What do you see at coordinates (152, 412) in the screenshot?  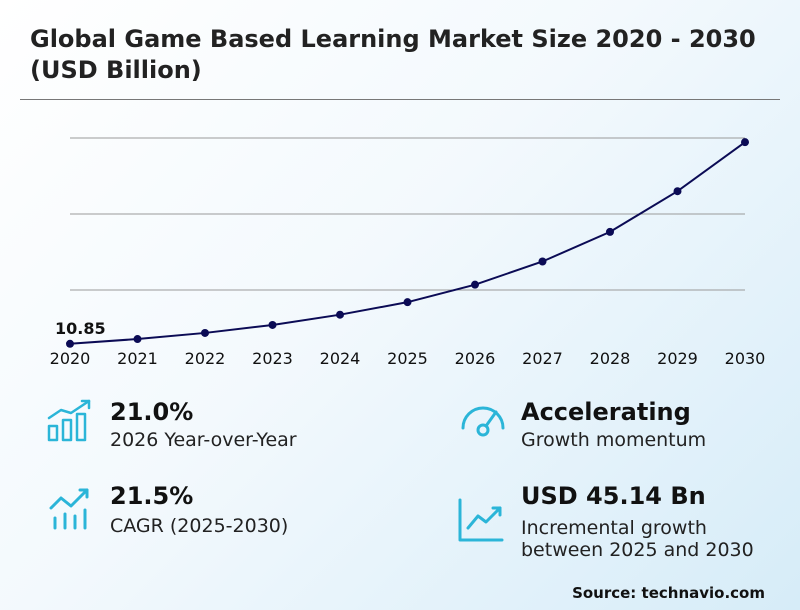 I see `stat-yoy-value: 21.0%` at bounding box center [152, 412].